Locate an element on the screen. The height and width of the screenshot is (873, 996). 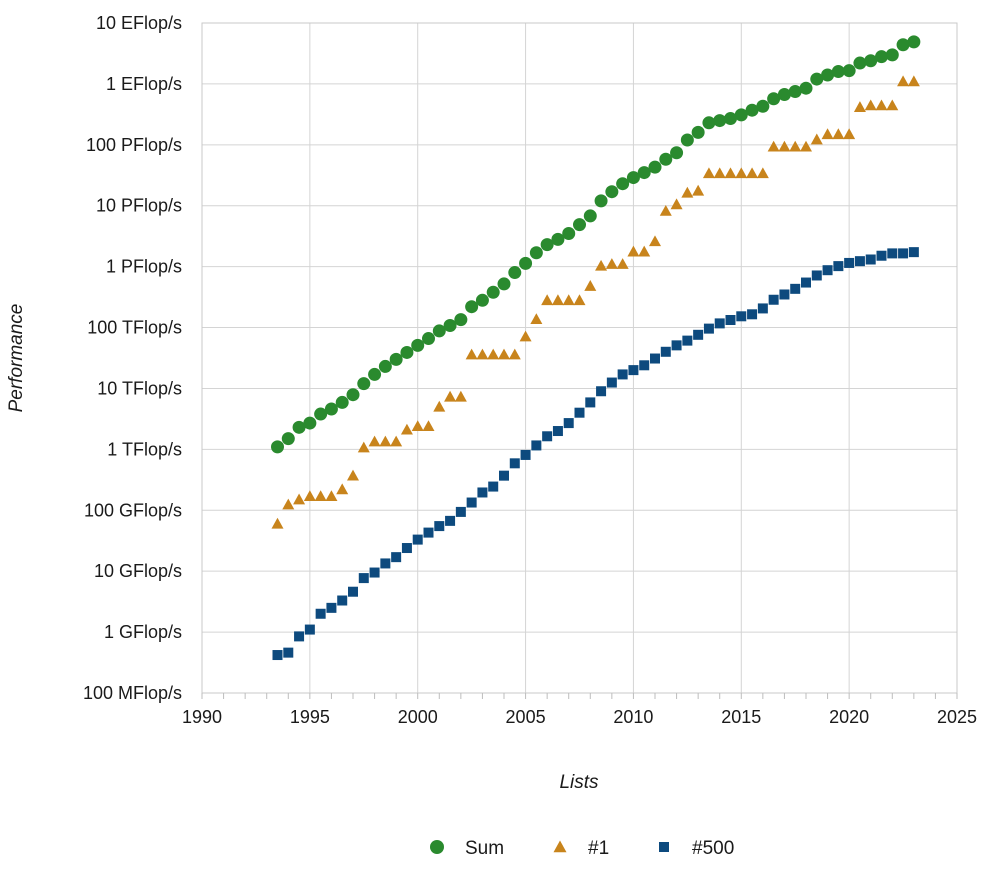
y-tick-label: 100 GFlop/s is located at coordinates (133, 510).